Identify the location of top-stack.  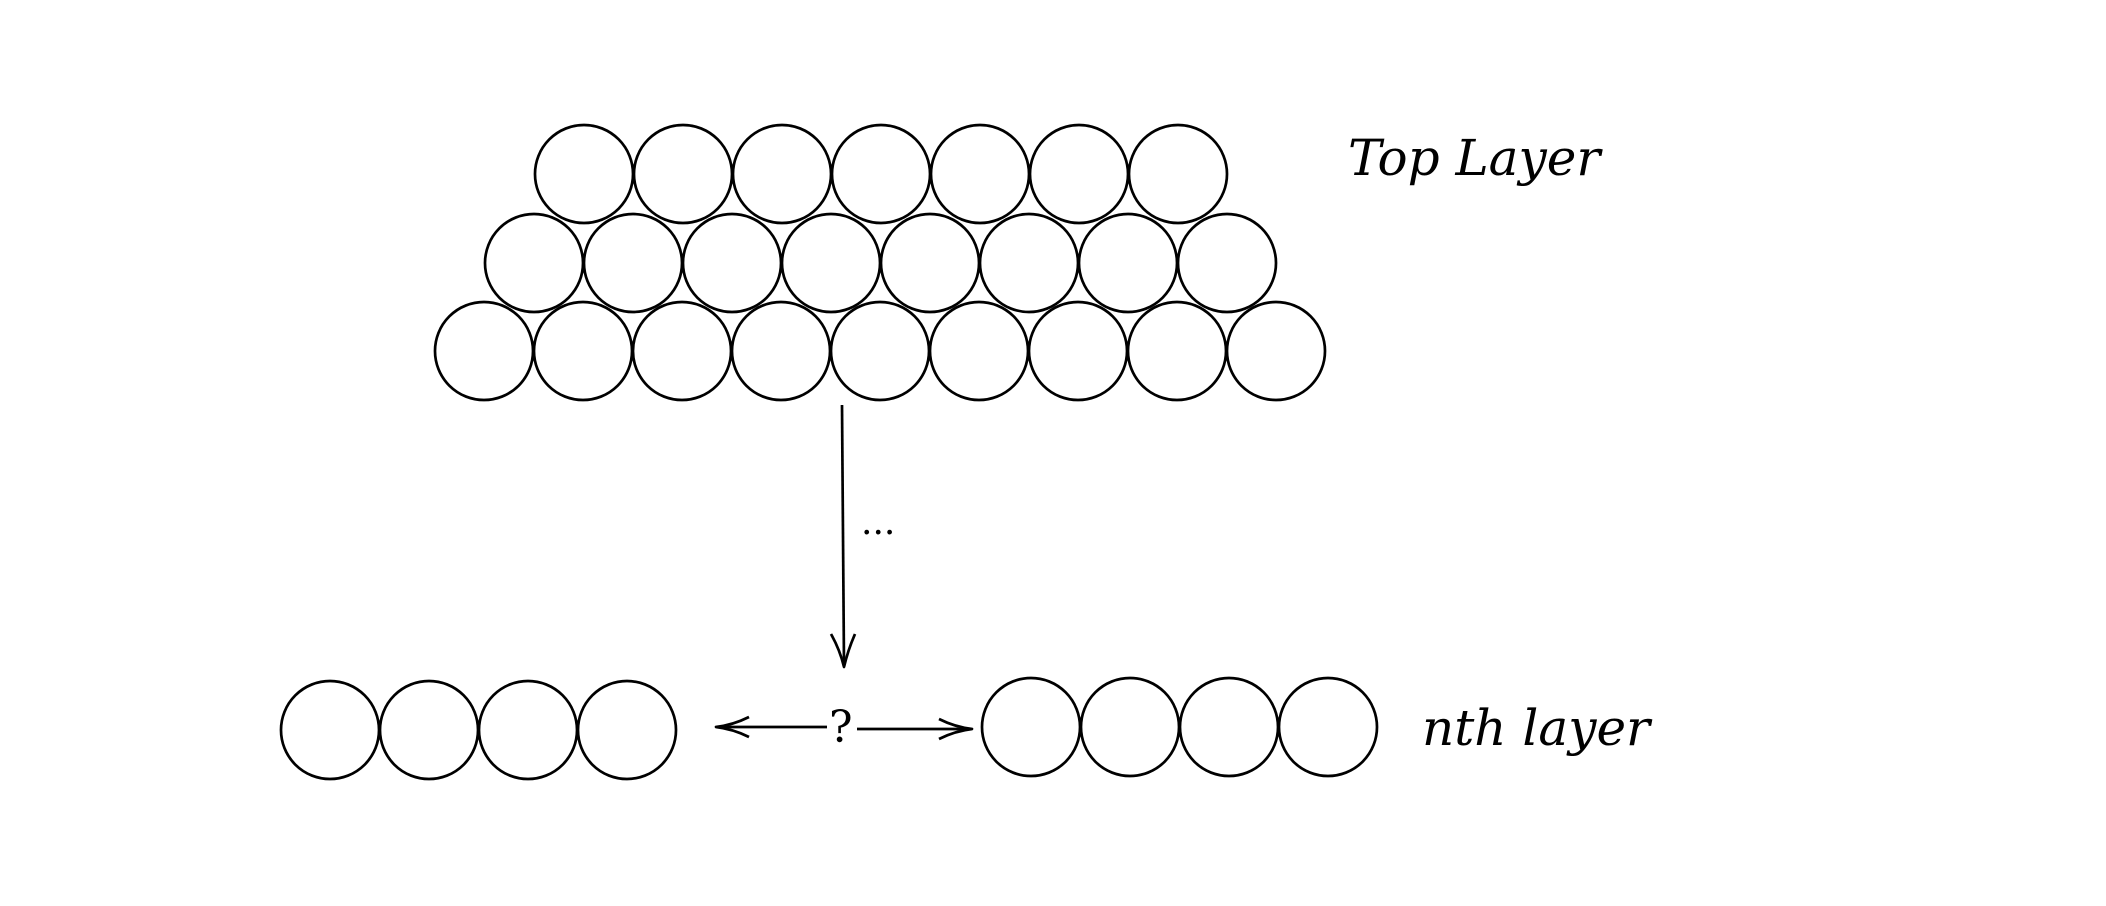
(880, 262).